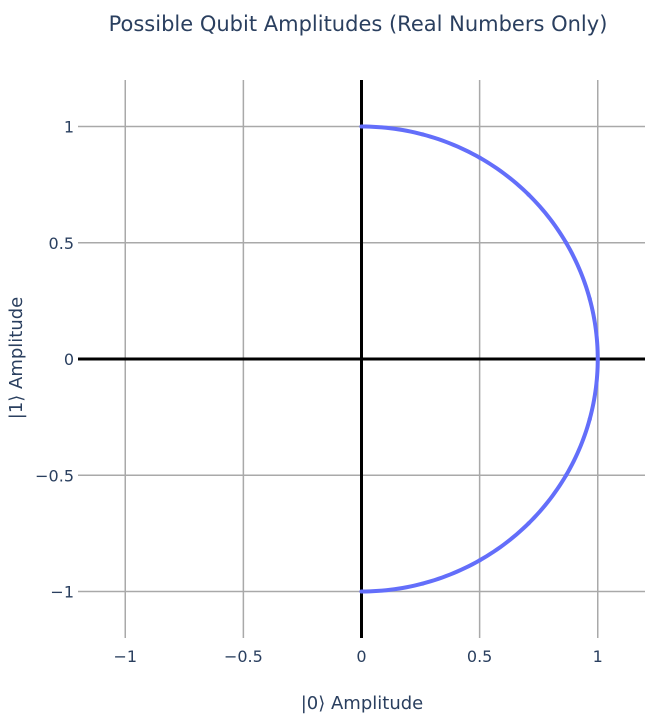 The height and width of the screenshot is (720, 657). I want to click on x-tick-label: 0, so click(361, 656).